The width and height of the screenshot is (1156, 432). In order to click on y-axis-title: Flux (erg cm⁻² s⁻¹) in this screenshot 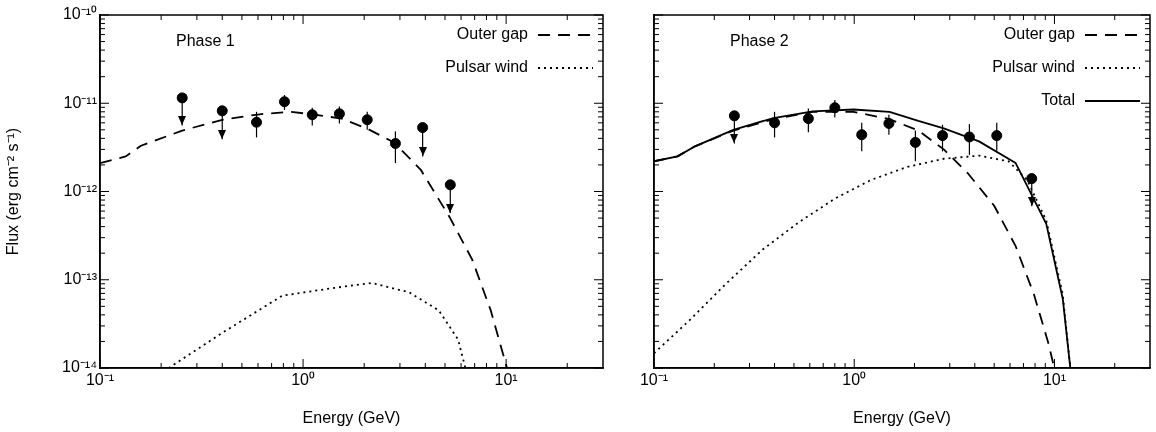, I will do `click(13, 191)`.